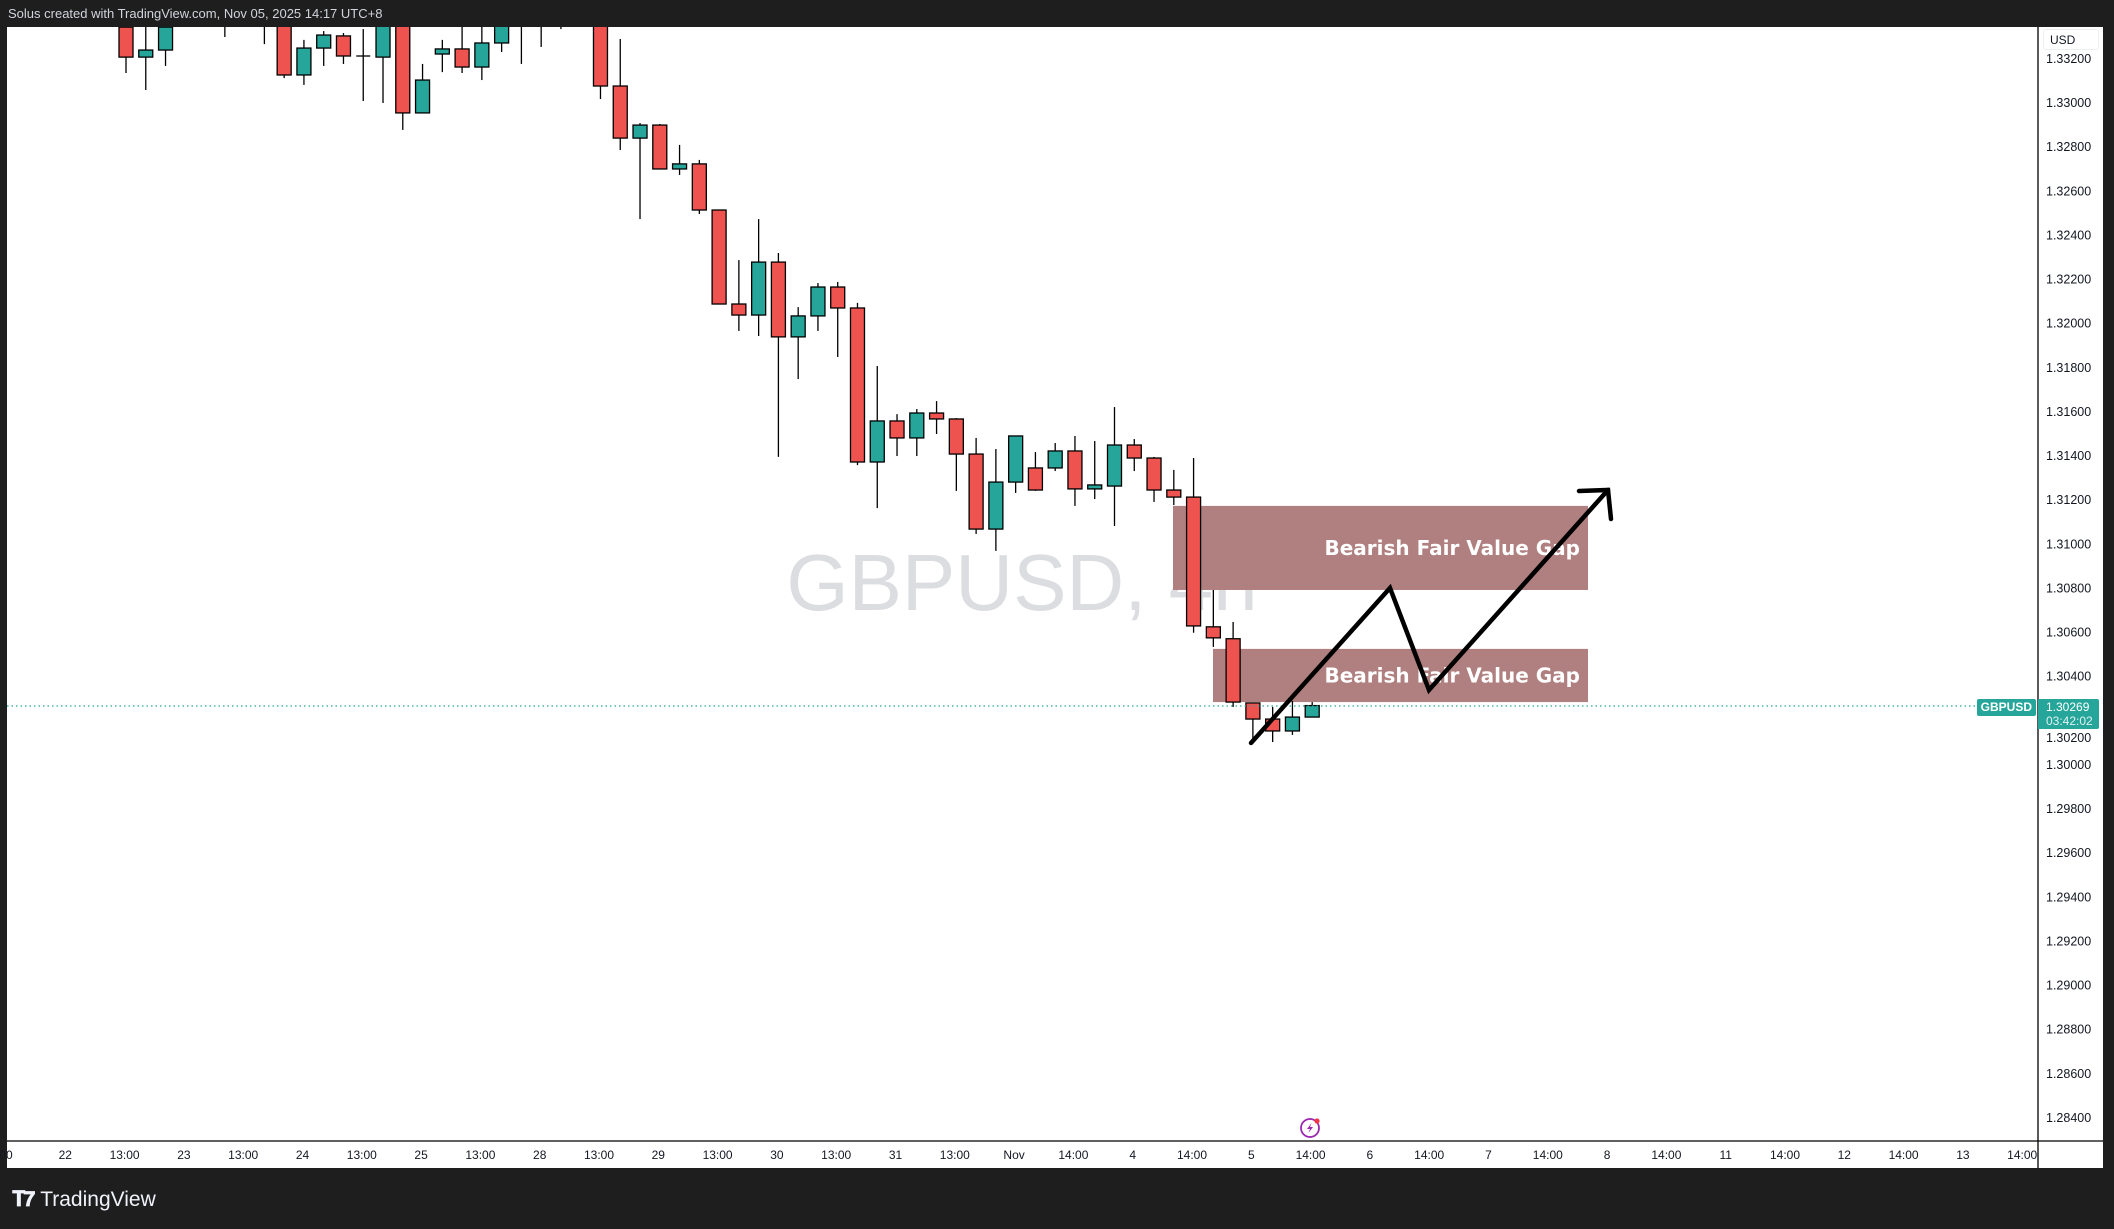 The image size is (2114, 1229). I want to click on time-tick-label: 24, so click(303, 1155).